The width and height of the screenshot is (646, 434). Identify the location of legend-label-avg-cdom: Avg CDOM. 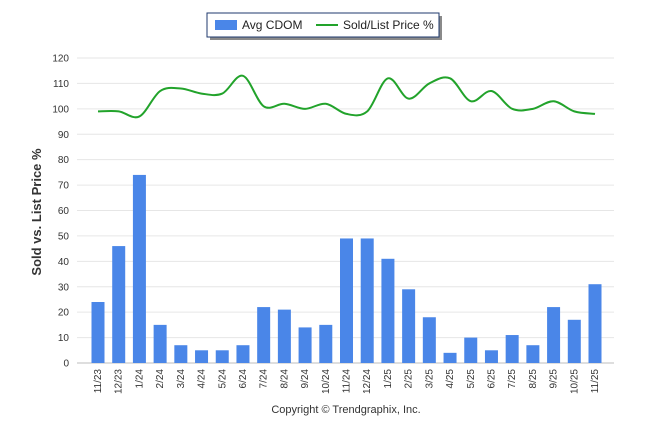
(272, 25).